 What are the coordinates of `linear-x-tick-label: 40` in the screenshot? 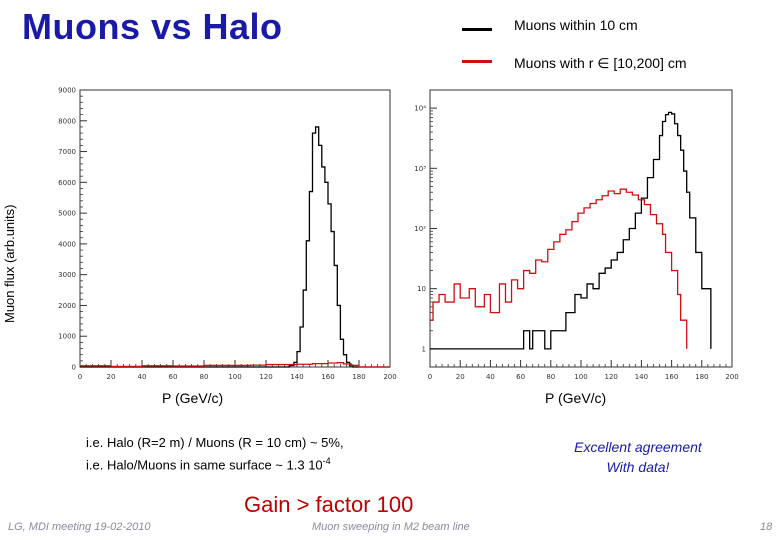 It's located at (142, 377).